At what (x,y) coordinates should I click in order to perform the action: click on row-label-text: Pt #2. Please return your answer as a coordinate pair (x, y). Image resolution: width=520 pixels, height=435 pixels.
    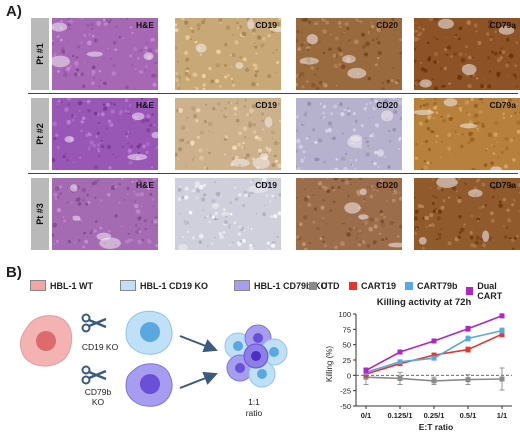
    Looking at the image, I should click on (40, 134).